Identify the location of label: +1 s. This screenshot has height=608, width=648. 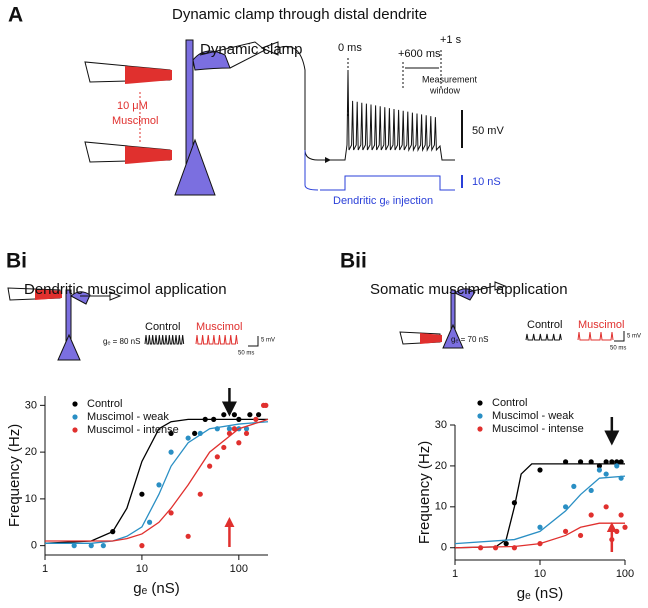
(451, 40).